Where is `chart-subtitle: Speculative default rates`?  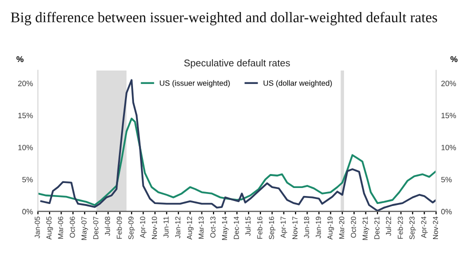 chart-subtitle: Speculative default rates is located at coordinates (237, 63).